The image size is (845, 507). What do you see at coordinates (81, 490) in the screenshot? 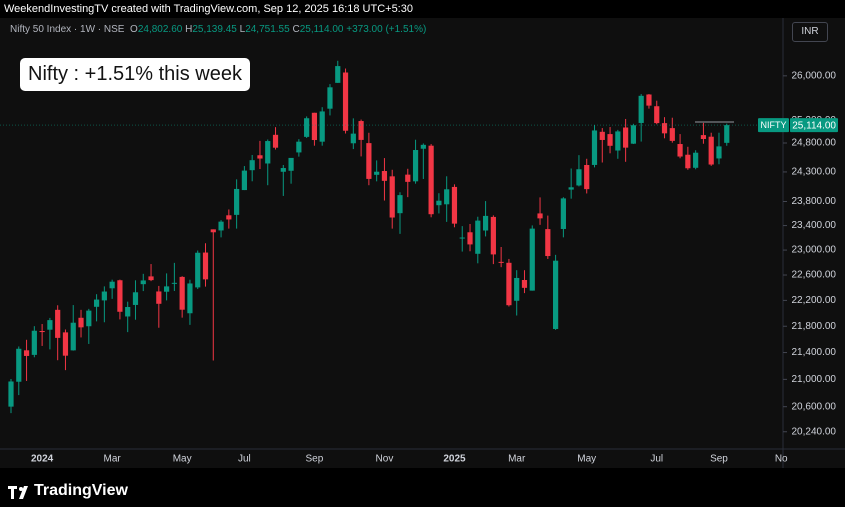
I see `brand: TradingView` at bounding box center [81, 490].